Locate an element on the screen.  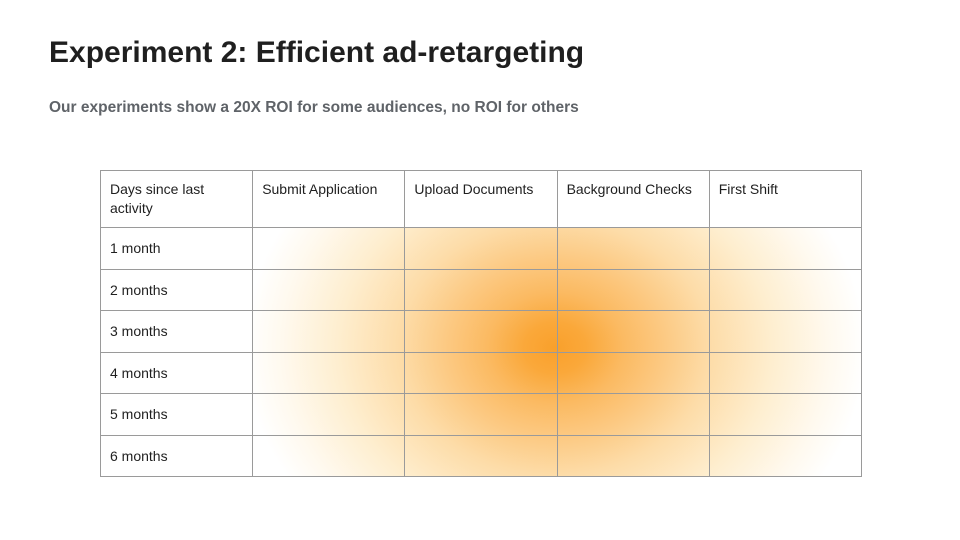
row-label-4-months: 4 months is located at coordinates (176, 372).